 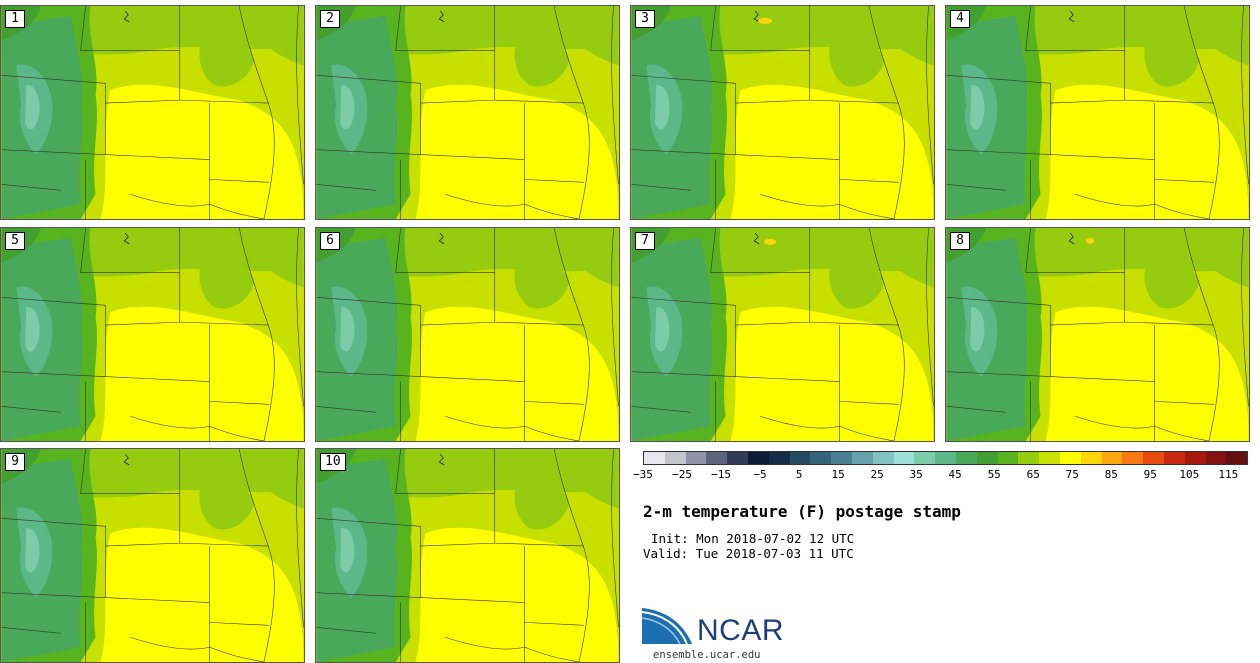 What do you see at coordinates (799, 474) in the screenshot?
I see `tick-label: 5` at bounding box center [799, 474].